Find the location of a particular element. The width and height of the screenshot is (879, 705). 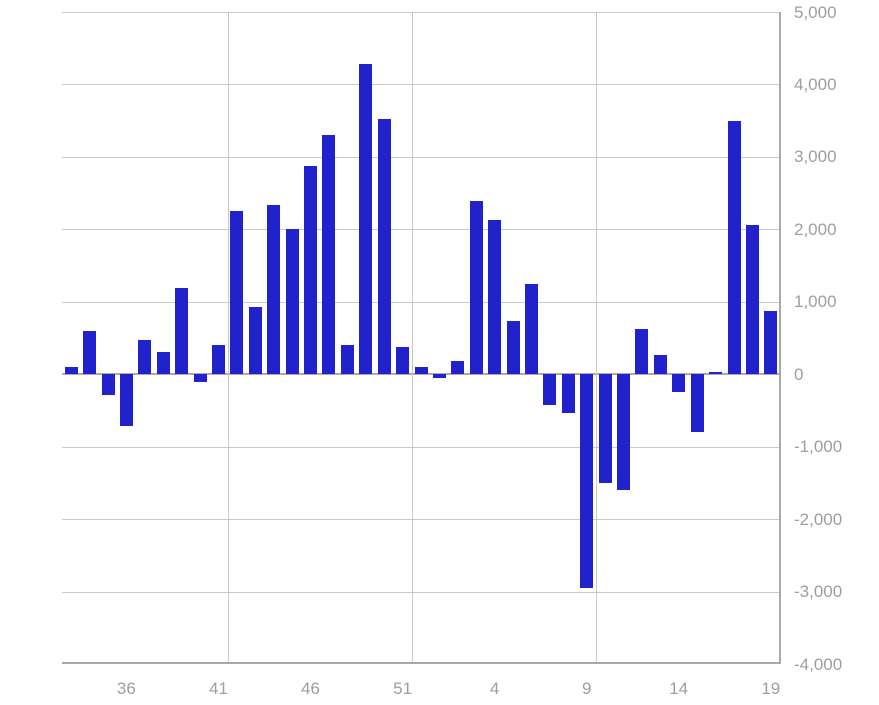

y-axis-line is located at coordinates (780, 338).